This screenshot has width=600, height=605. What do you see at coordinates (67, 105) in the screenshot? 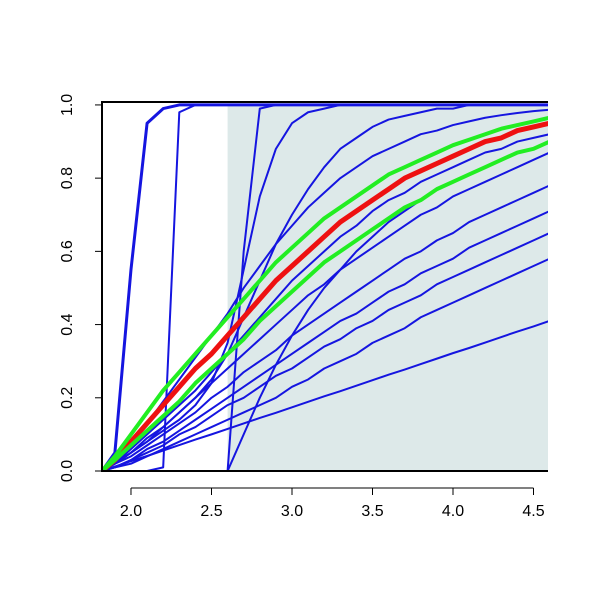
I see `y-tick-label: 1.0` at bounding box center [67, 105].